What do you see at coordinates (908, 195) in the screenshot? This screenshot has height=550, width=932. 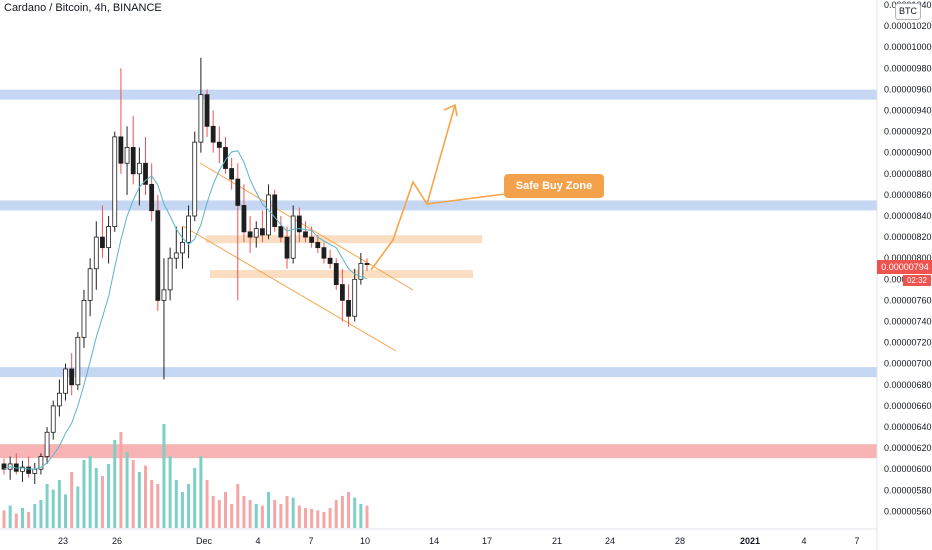 I see `y-tick-label: 0.00000860` at bounding box center [908, 195].